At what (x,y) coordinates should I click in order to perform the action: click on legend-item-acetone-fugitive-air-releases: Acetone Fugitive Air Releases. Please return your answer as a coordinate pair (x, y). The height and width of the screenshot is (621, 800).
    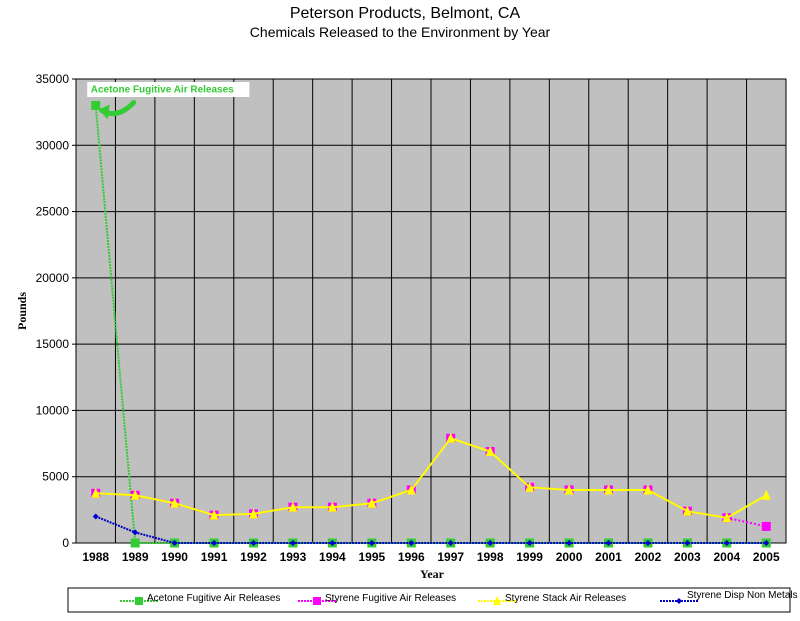
    Looking at the image, I should click on (200, 599).